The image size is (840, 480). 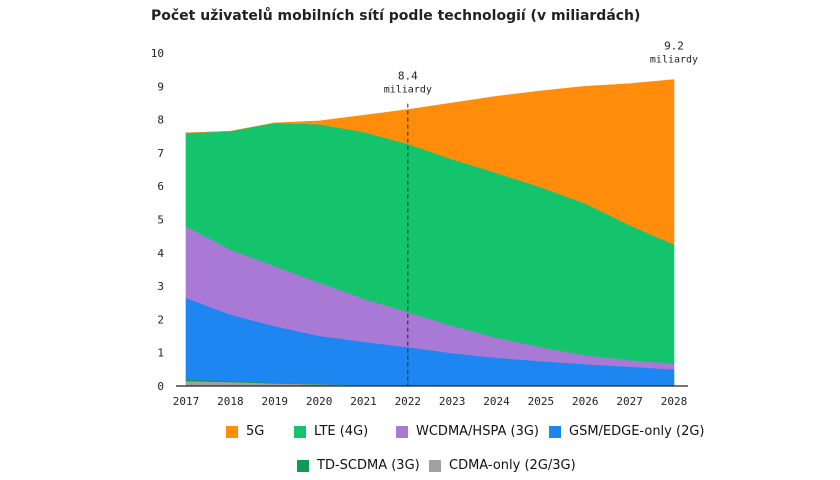 What do you see at coordinates (300, 431) in the screenshot?
I see `legend-swatch-lte` at bounding box center [300, 431].